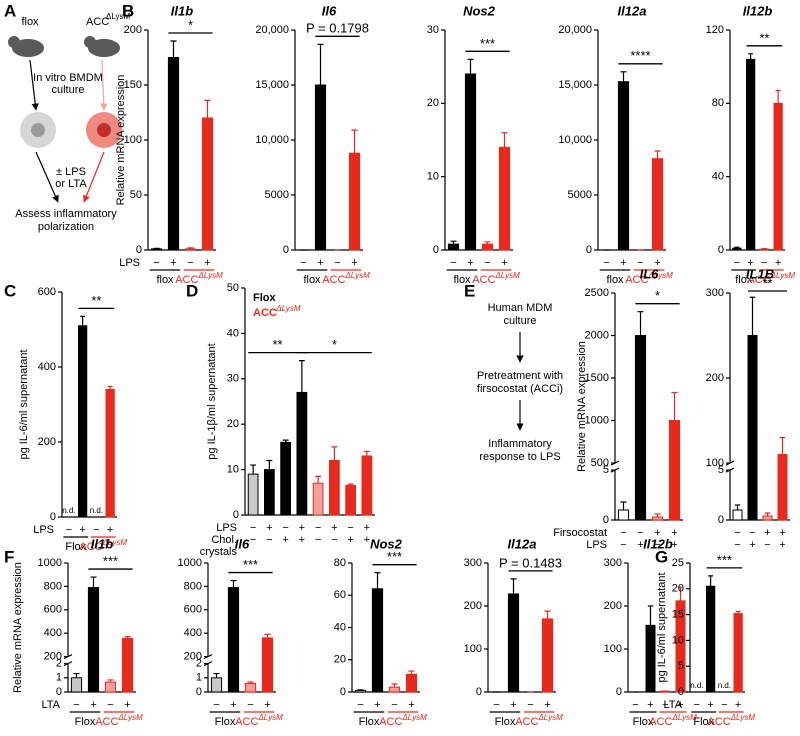 The height and width of the screenshot is (736, 800). Describe the element at coordinates (597, 378) in the screenshot. I see `y-tick-label: 1500` at that location.